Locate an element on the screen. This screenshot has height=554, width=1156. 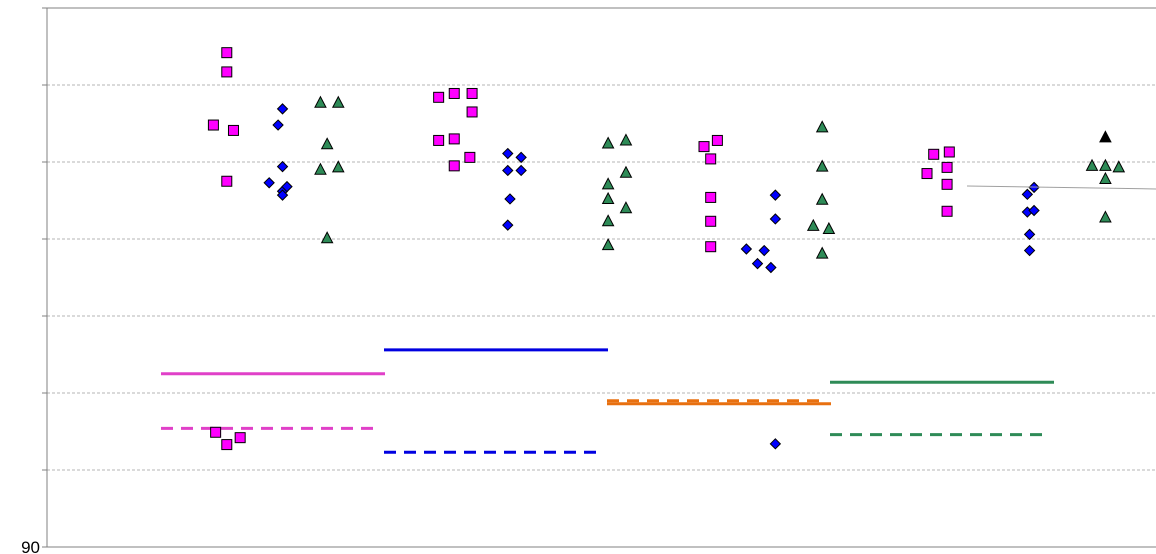
reference-lines is located at coordinates (607, 401).